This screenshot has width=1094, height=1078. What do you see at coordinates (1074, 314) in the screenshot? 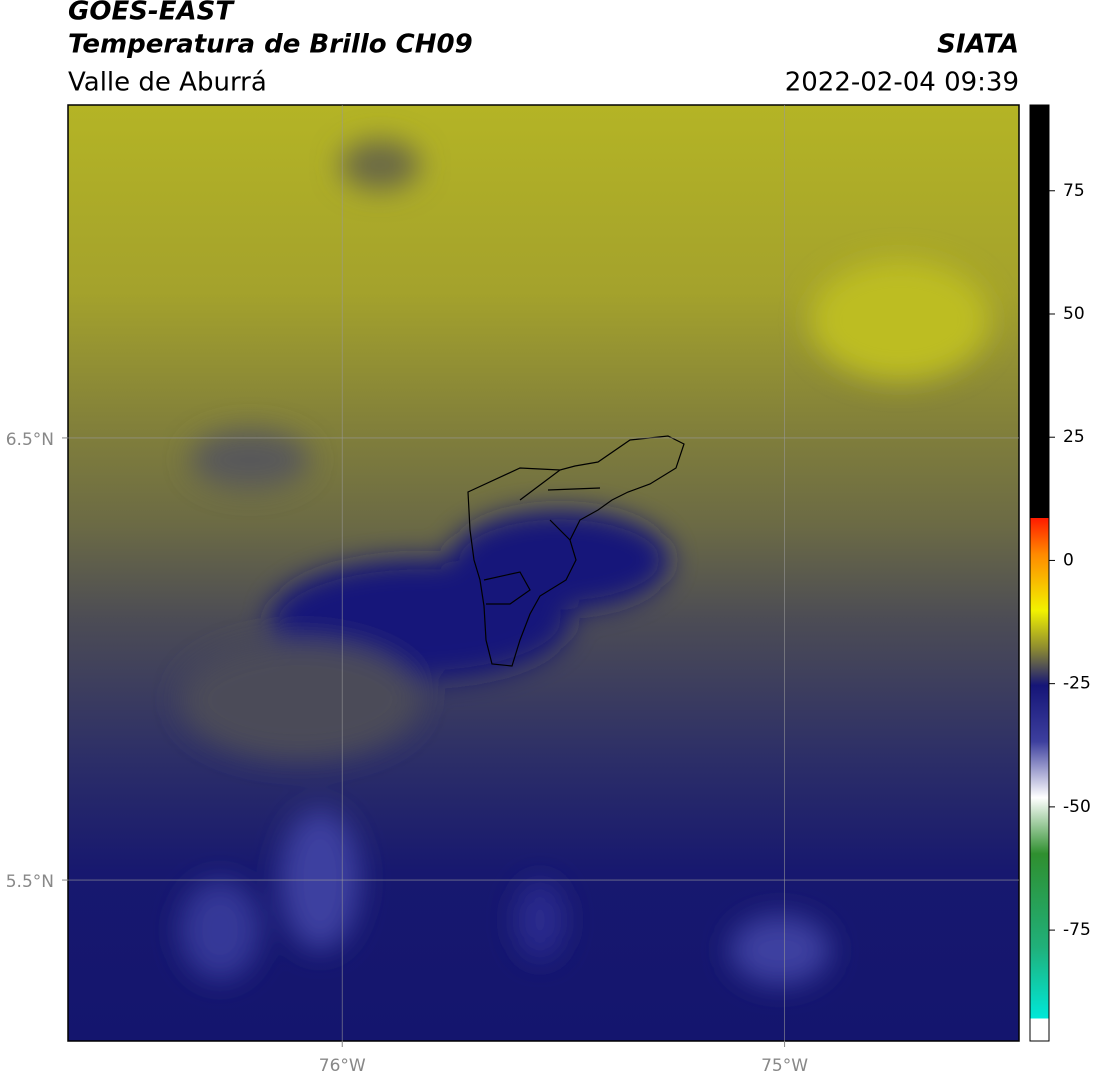
I see `colorbar-tick-label: 50` at bounding box center [1074, 314].